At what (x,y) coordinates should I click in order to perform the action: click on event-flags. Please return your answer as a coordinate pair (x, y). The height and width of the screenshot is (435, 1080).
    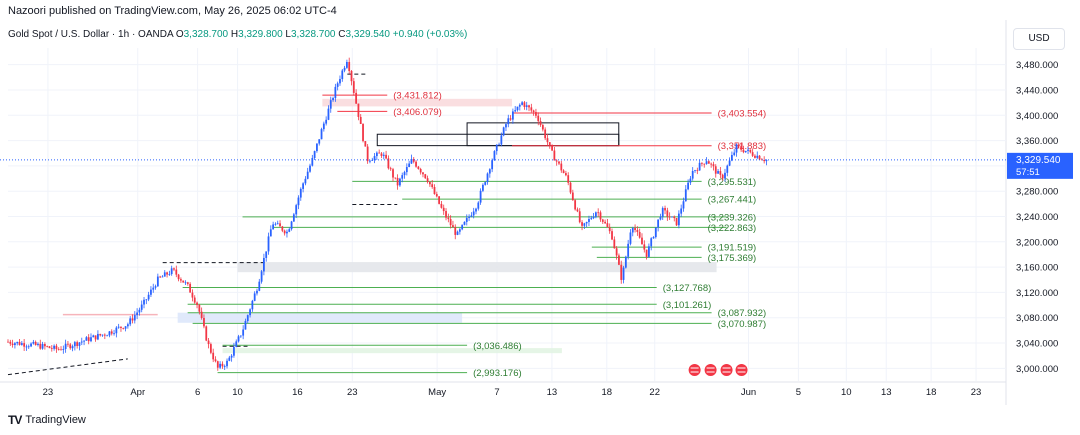
    Looking at the image, I should click on (718, 370).